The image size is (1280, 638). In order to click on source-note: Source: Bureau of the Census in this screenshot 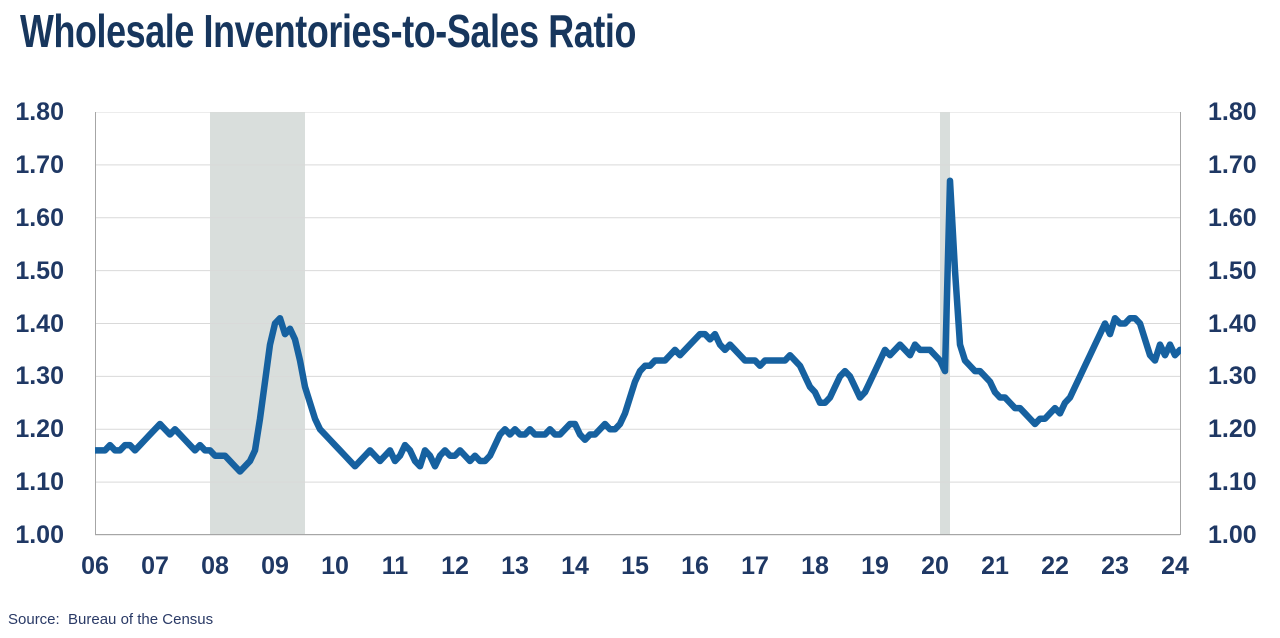, I will do `click(111, 619)`.